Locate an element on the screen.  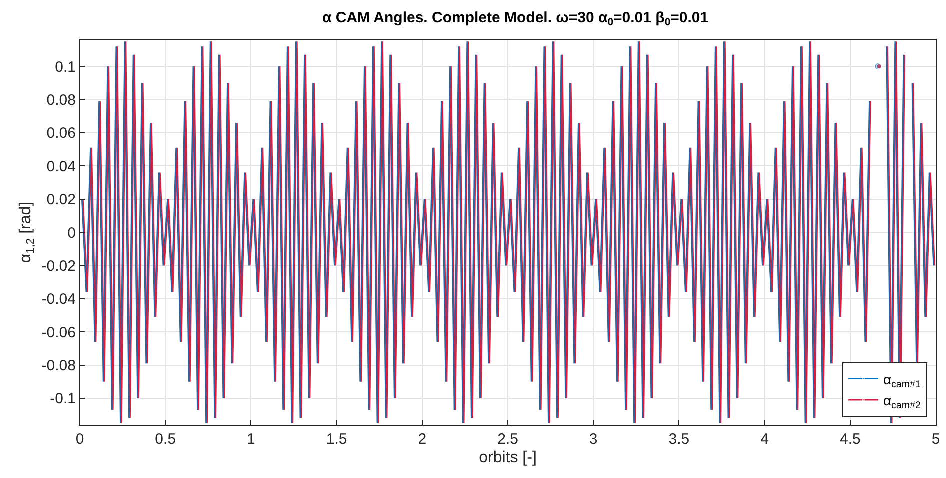
x-tick-label: 4 is located at coordinates (764, 439).